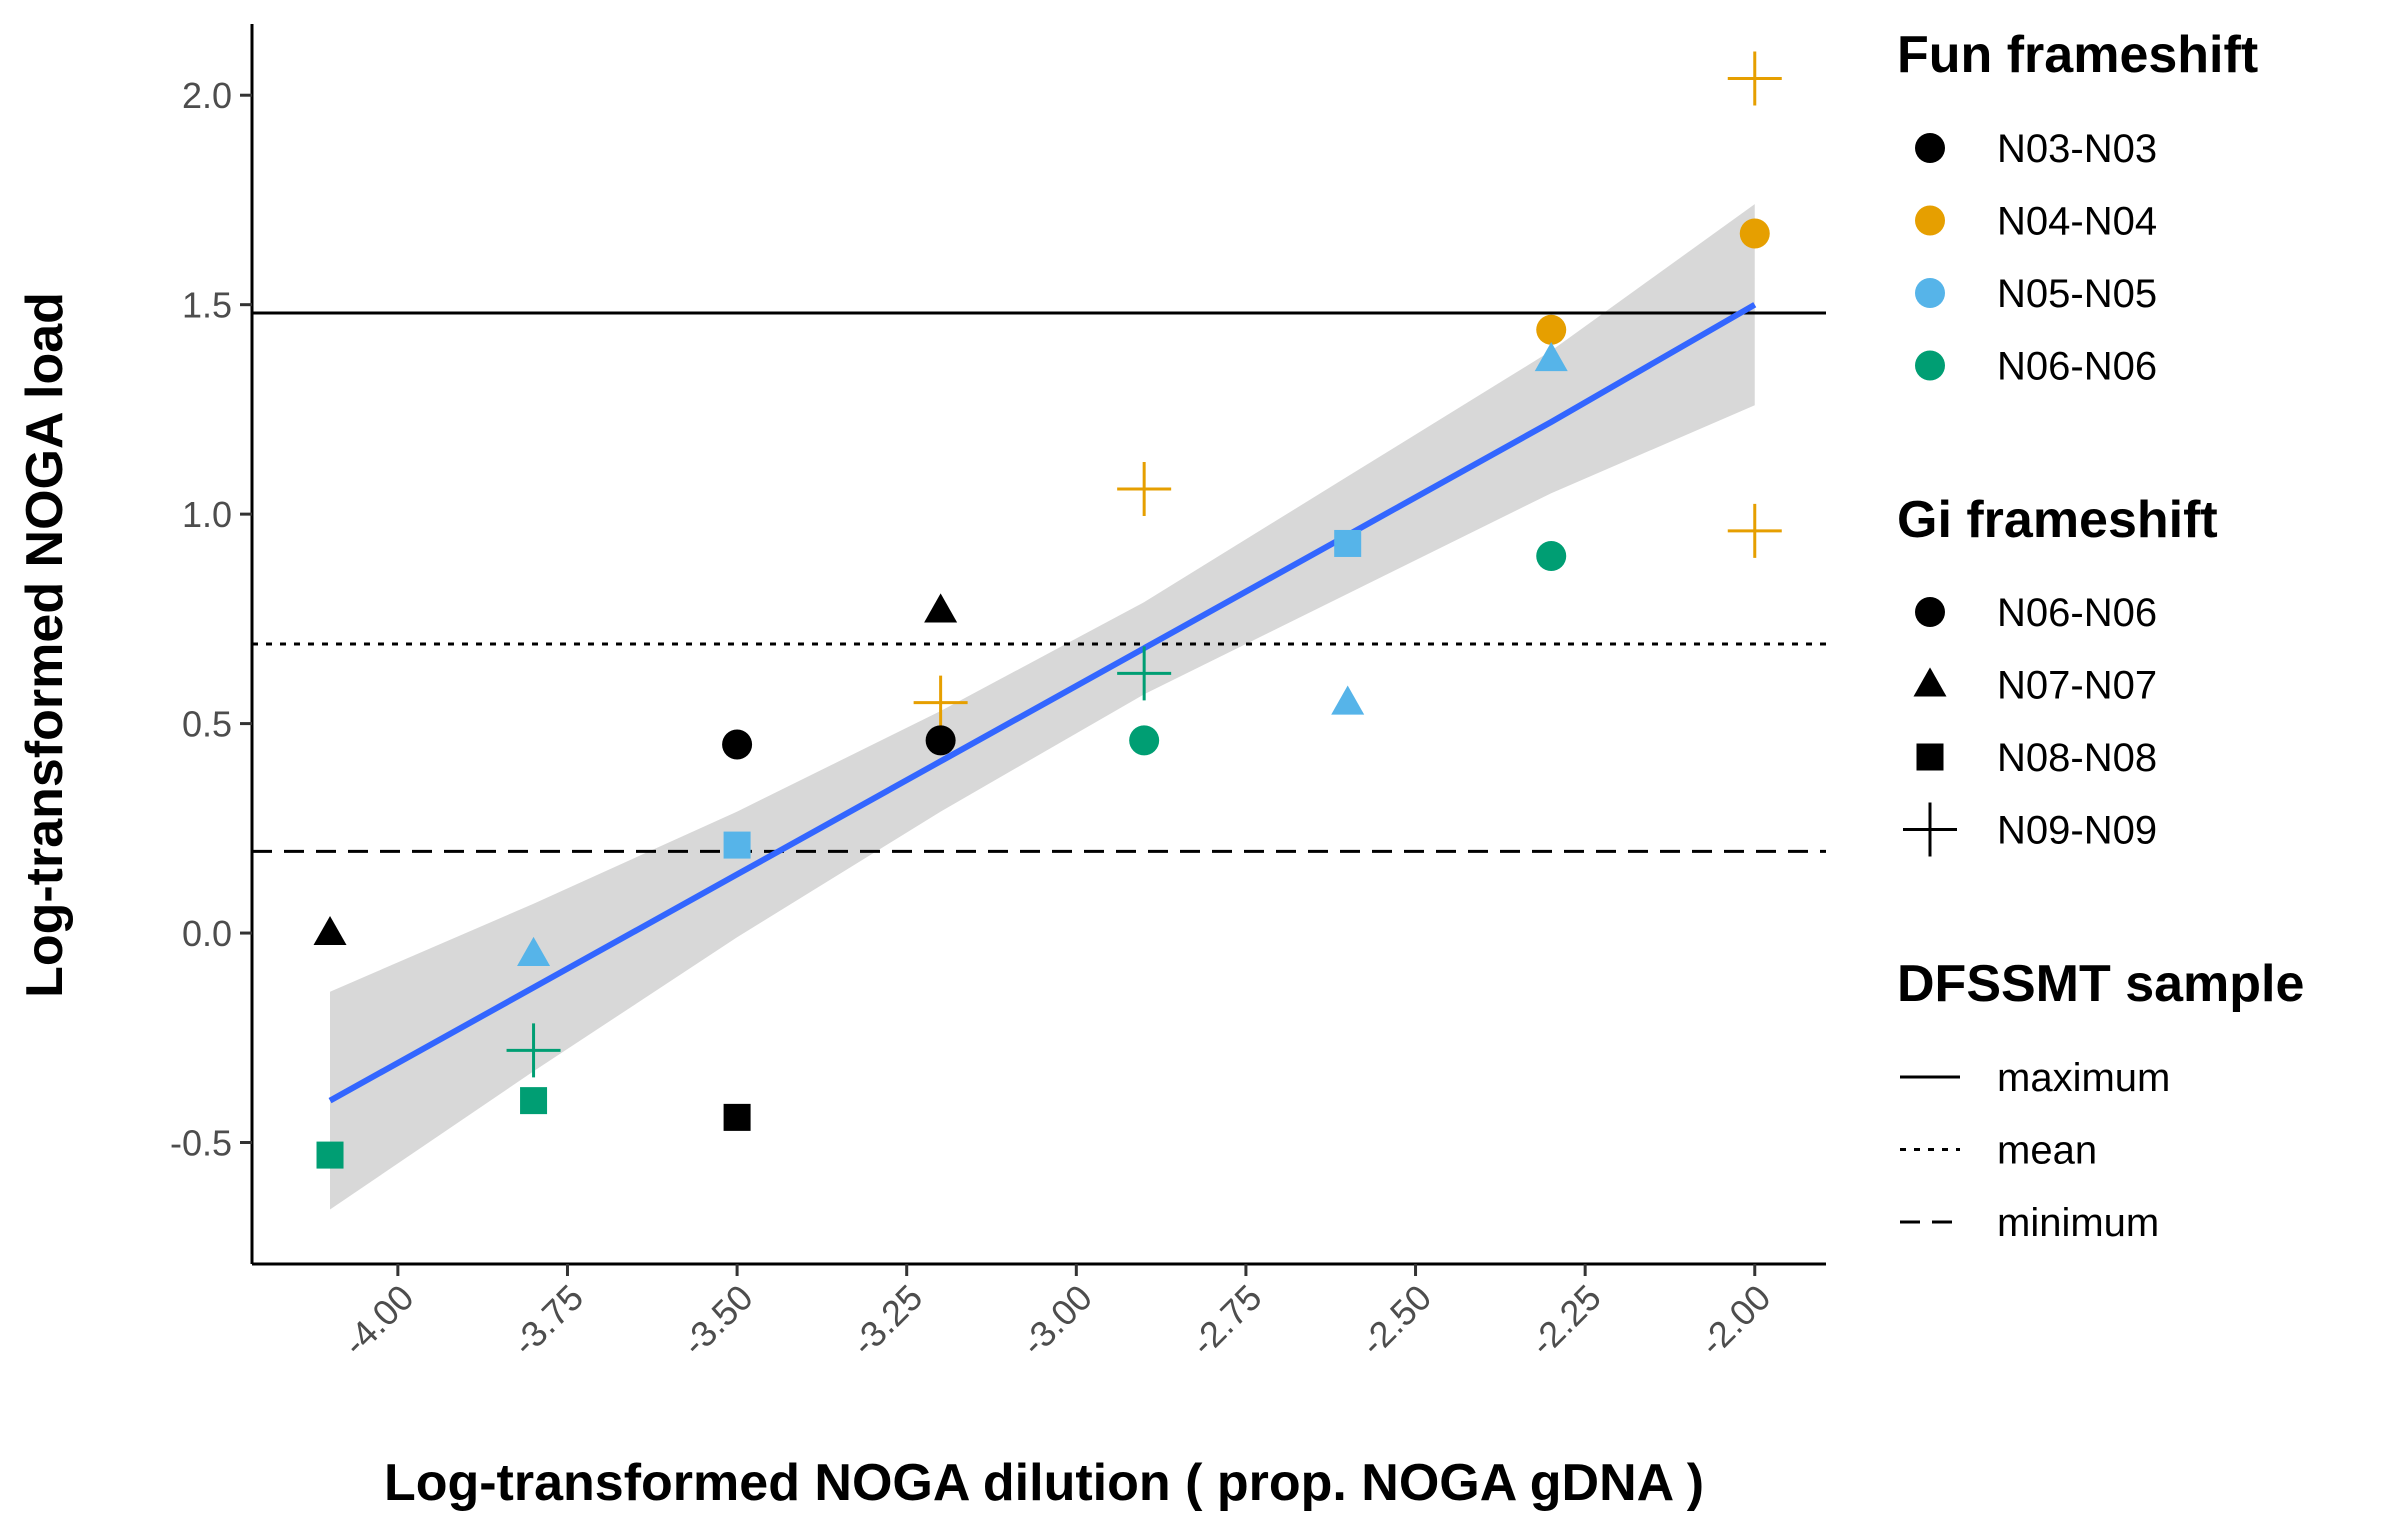  I want to click on legend-label: N09-N09, so click(2077, 831).